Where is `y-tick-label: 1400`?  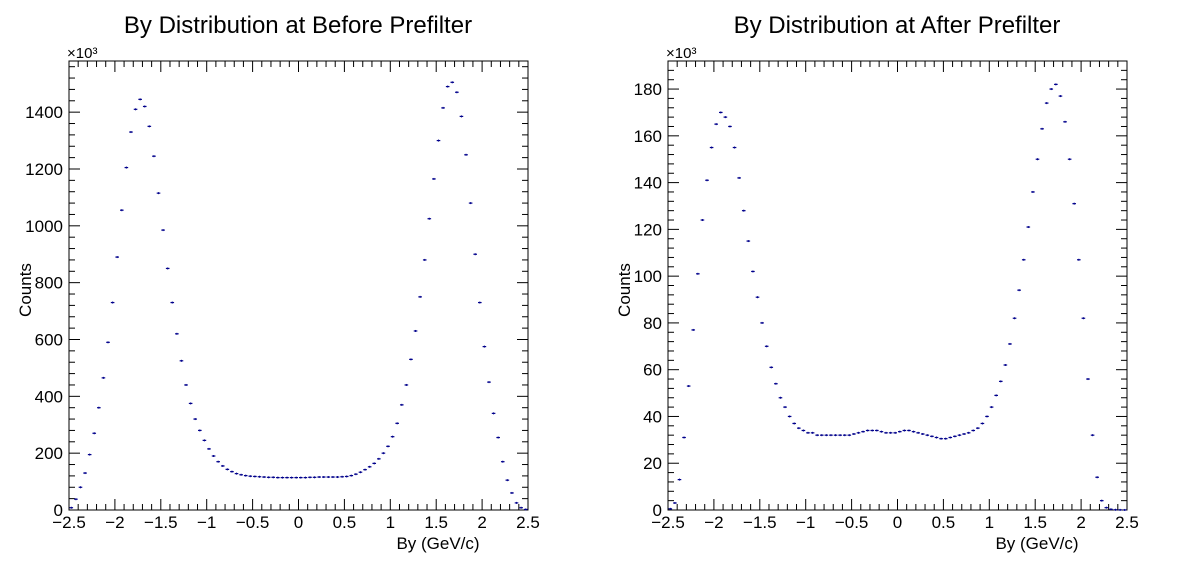
y-tick-label: 1400 is located at coordinates (44, 112).